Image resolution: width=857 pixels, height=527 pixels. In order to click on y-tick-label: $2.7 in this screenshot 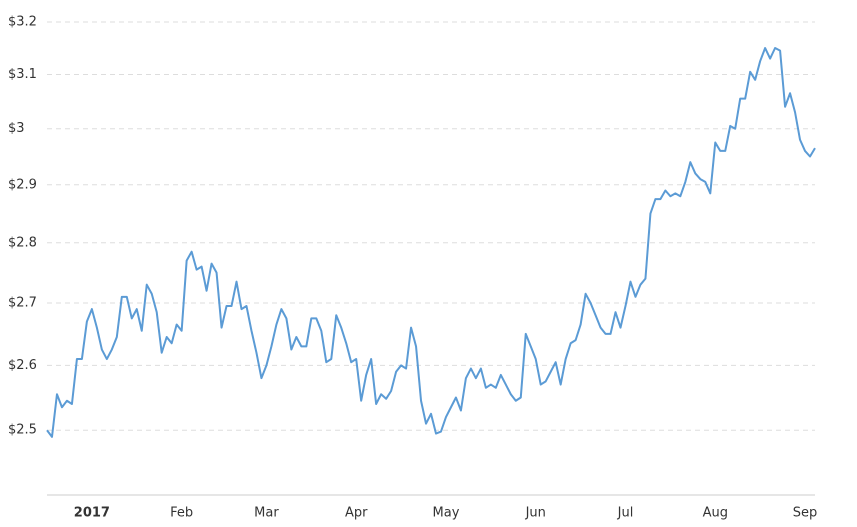, I will do `click(22, 302)`.